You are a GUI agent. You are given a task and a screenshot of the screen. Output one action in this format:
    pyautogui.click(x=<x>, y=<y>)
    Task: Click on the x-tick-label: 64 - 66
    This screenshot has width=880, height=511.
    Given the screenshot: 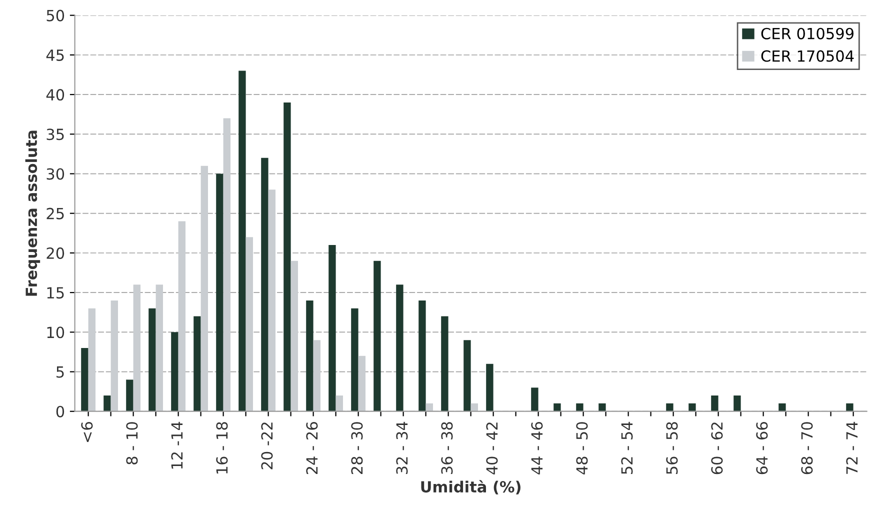 What is the action you would take?
    pyautogui.click(x=762, y=448)
    